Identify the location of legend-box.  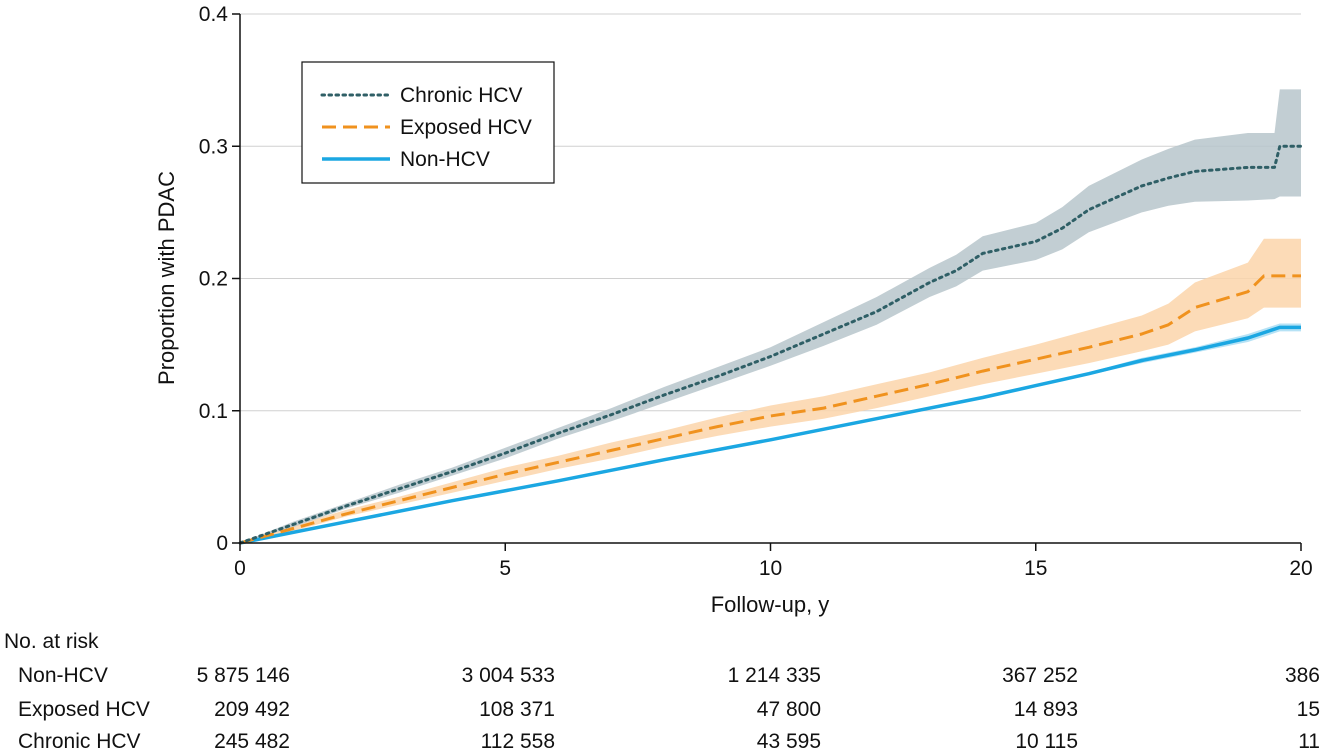
(428, 122).